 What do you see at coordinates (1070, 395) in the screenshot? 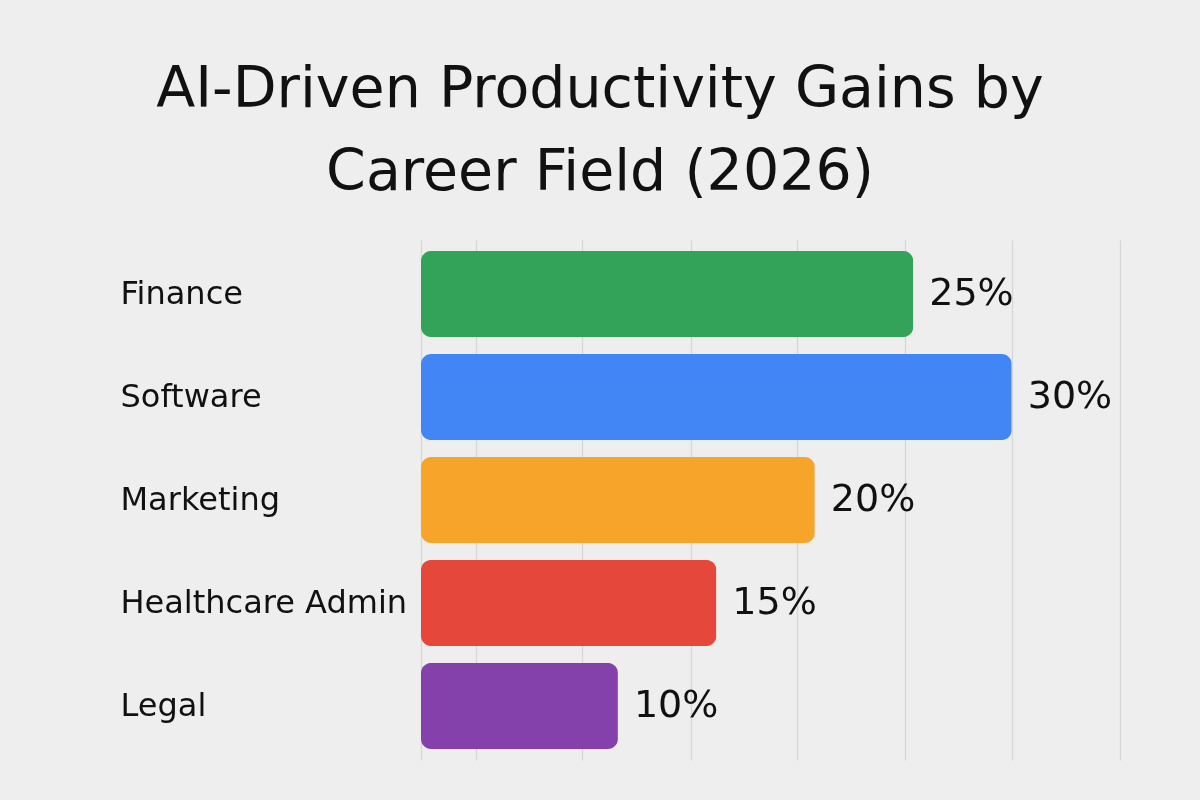
I see `data-label: 30%` at bounding box center [1070, 395].